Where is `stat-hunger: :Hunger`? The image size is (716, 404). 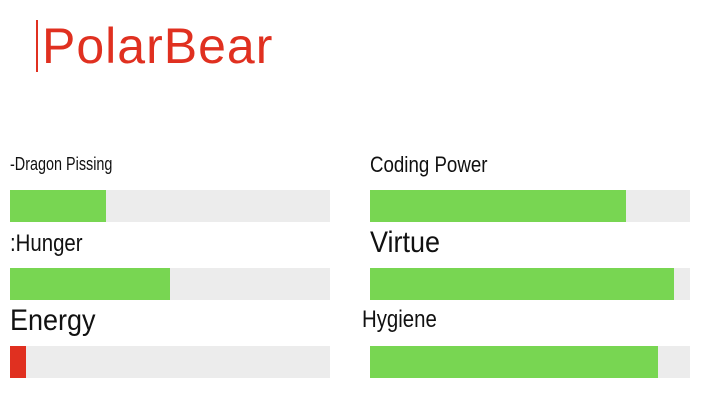
stat-hunger: :Hunger is located at coordinates (170, 264).